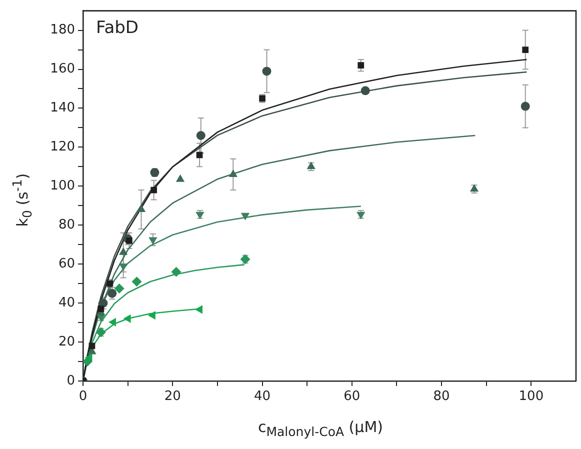 Image resolution: width=581 pixels, height=449 pixels. What do you see at coordinates (320, 428) in the screenshot?
I see `x-axis-title: c$_{Malonyl-CoA}$ (μM)` at bounding box center [320, 428].